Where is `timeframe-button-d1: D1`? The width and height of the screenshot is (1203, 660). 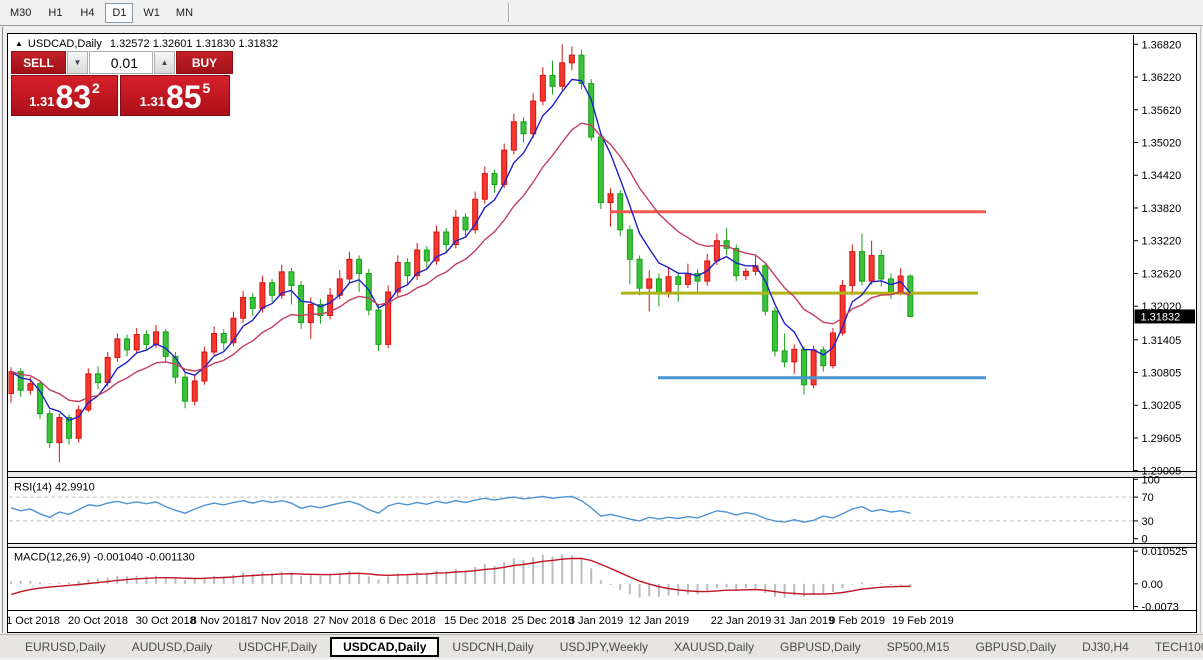
timeframe-button-d1: D1 is located at coordinates (119, 12).